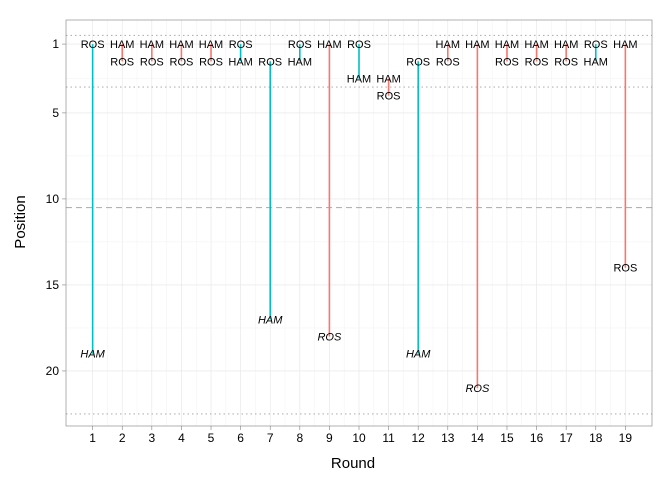 The height and width of the screenshot is (480, 672). What do you see at coordinates (152, 62) in the screenshot?
I see `label-bottom-round-3: ROS` at bounding box center [152, 62].